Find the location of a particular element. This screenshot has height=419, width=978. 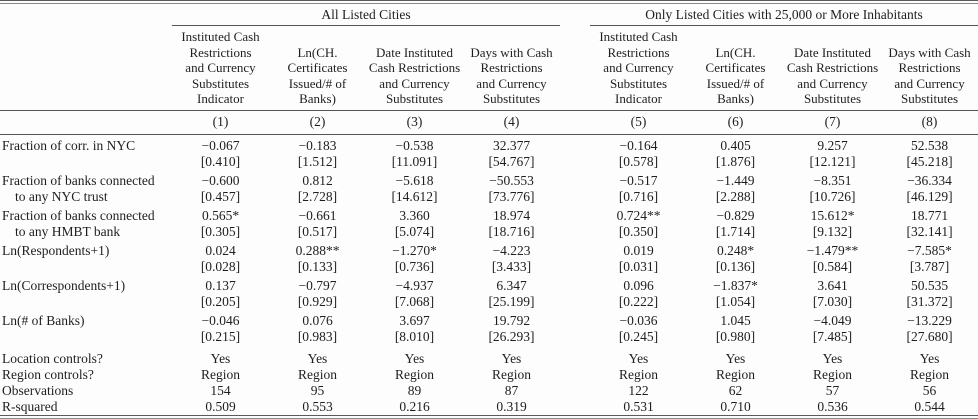

row3-coef-col1: 0.565* is located at coordinates (220, 215).